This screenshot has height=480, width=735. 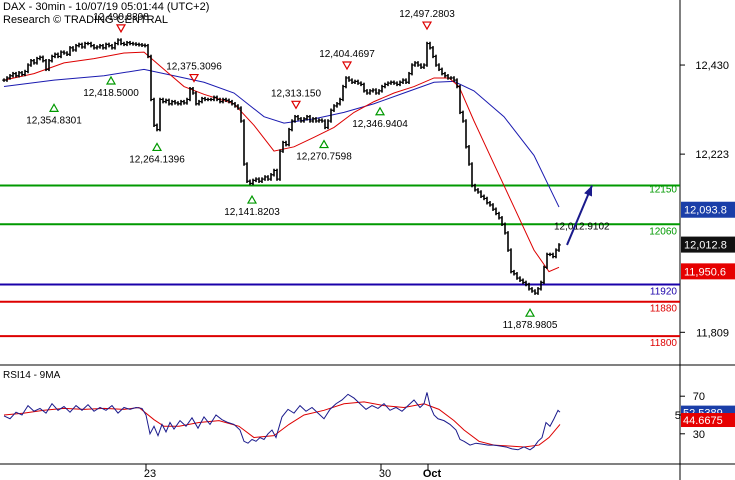 I want to click on pivot-high-label: 12,497.2803, so click(x=427, y=14).